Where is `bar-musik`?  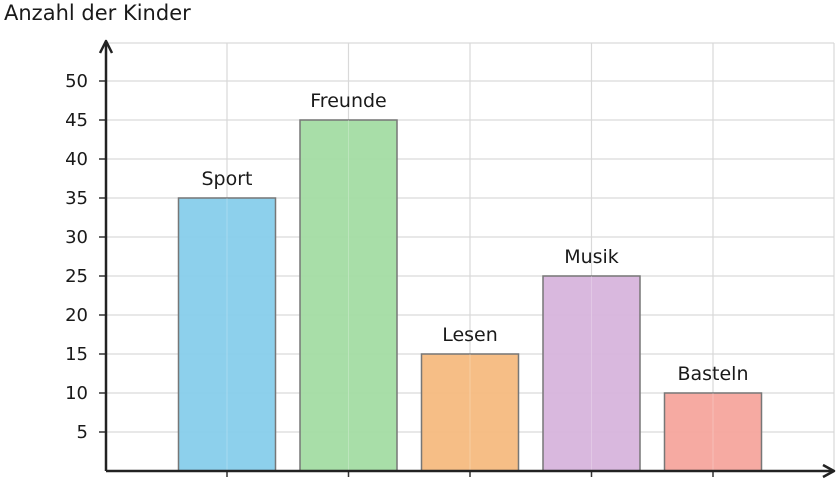 bar-musik is located at coordinates (591, 373).